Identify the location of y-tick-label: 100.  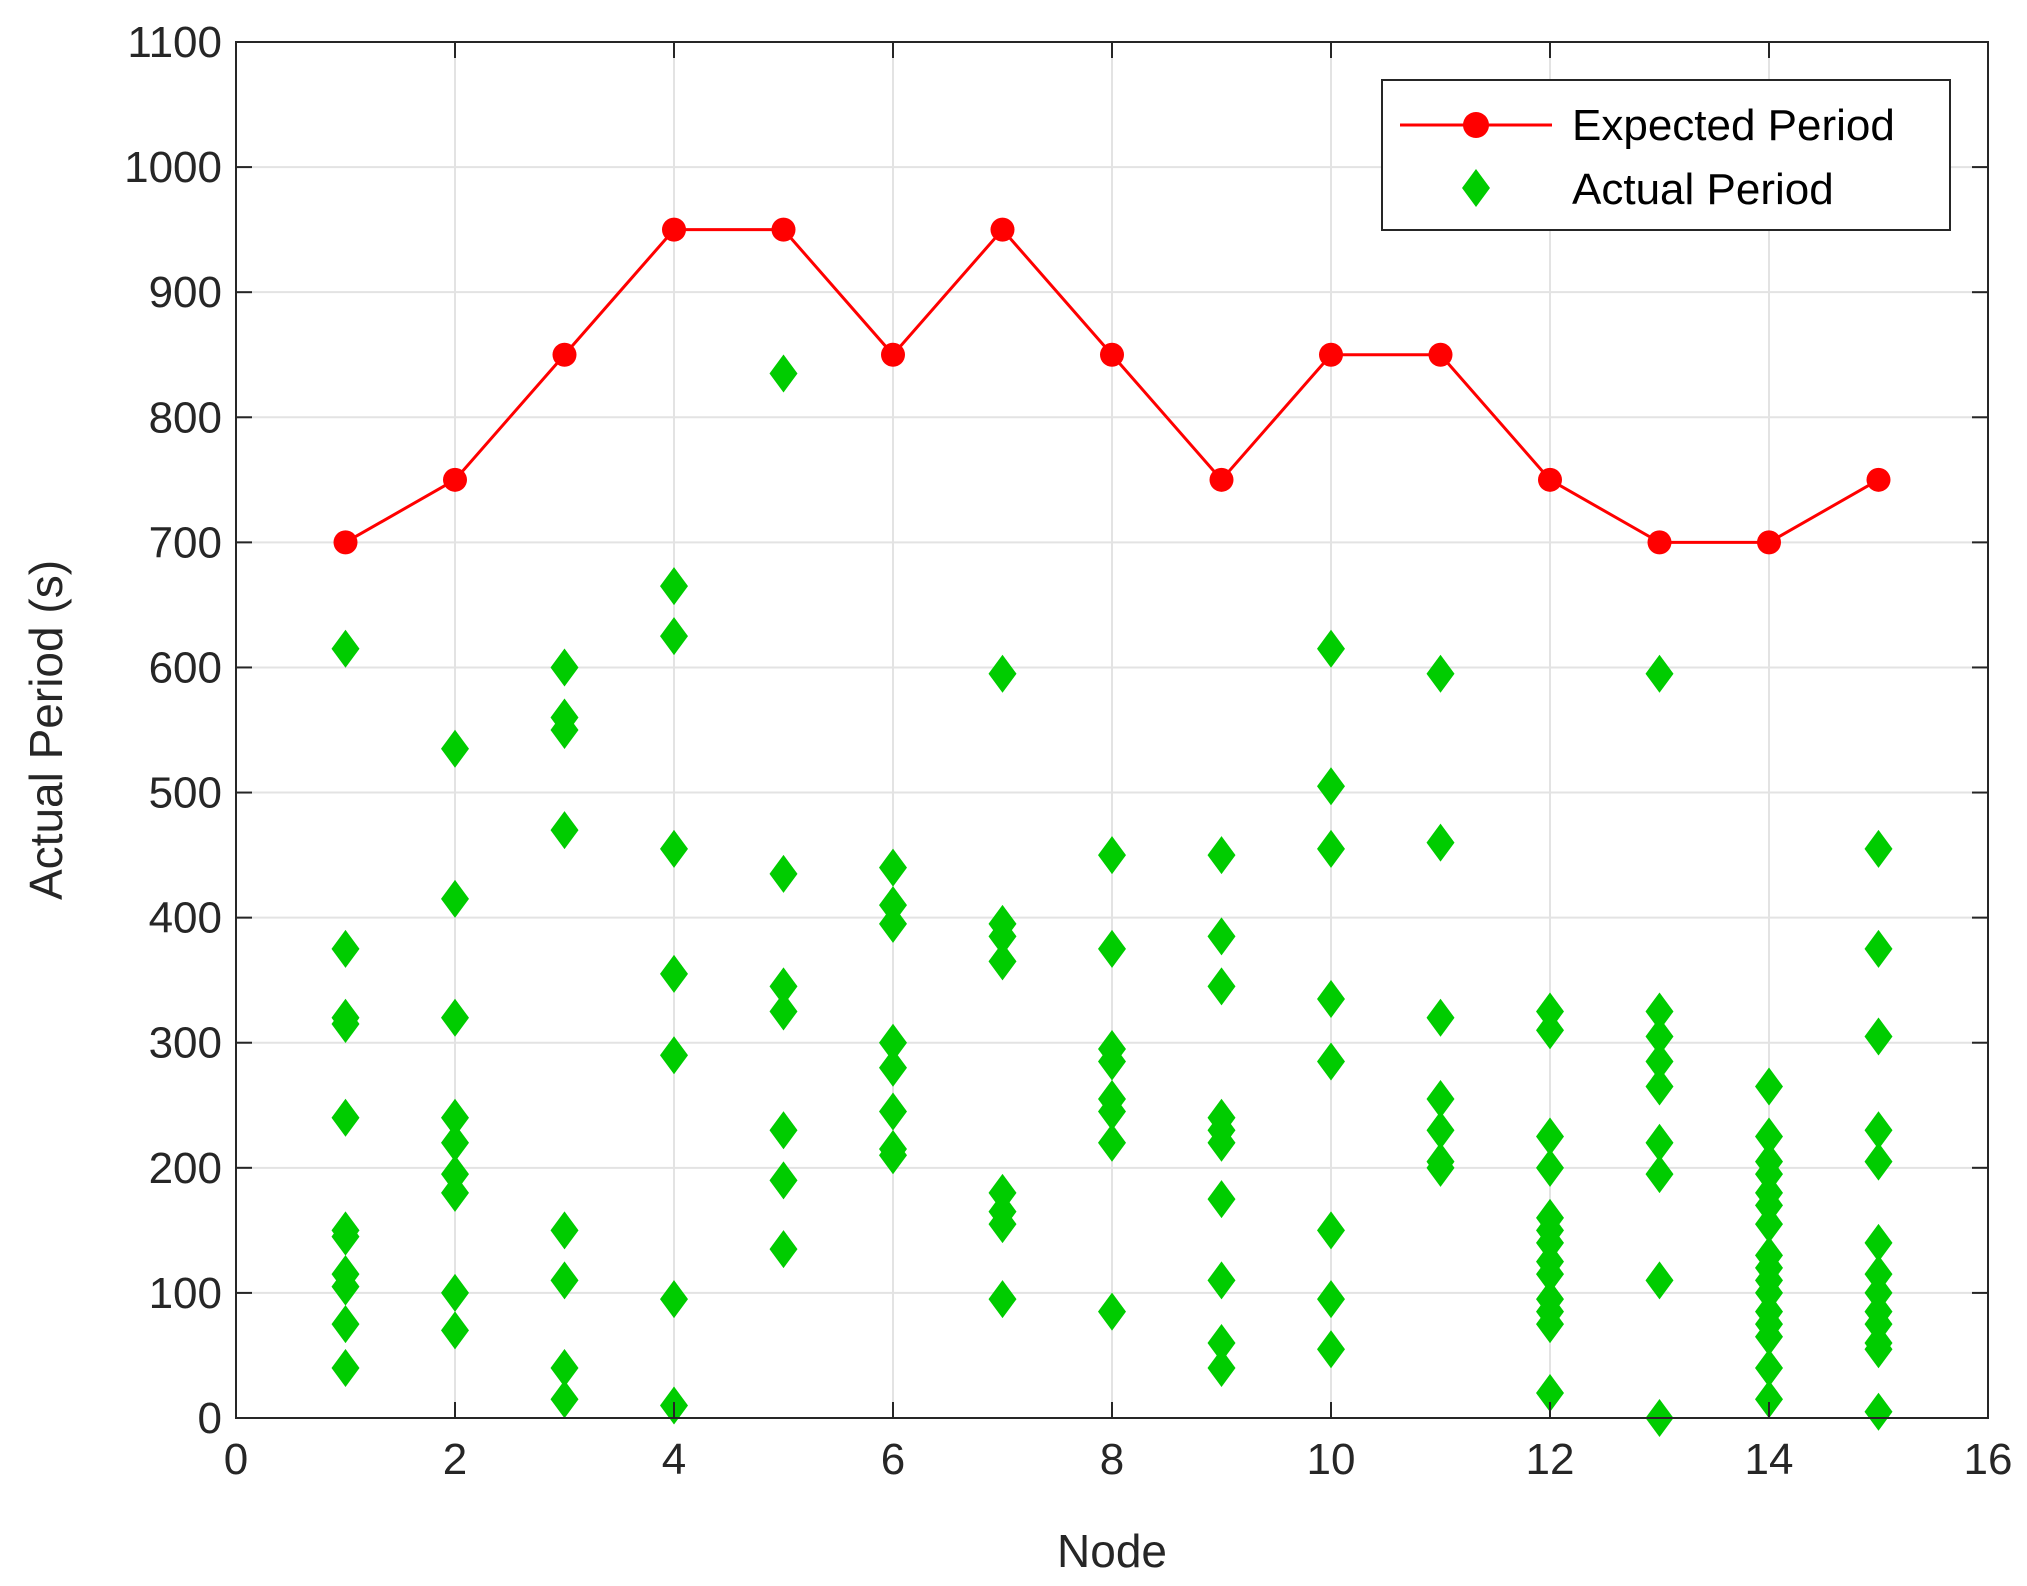
(185, 1293).